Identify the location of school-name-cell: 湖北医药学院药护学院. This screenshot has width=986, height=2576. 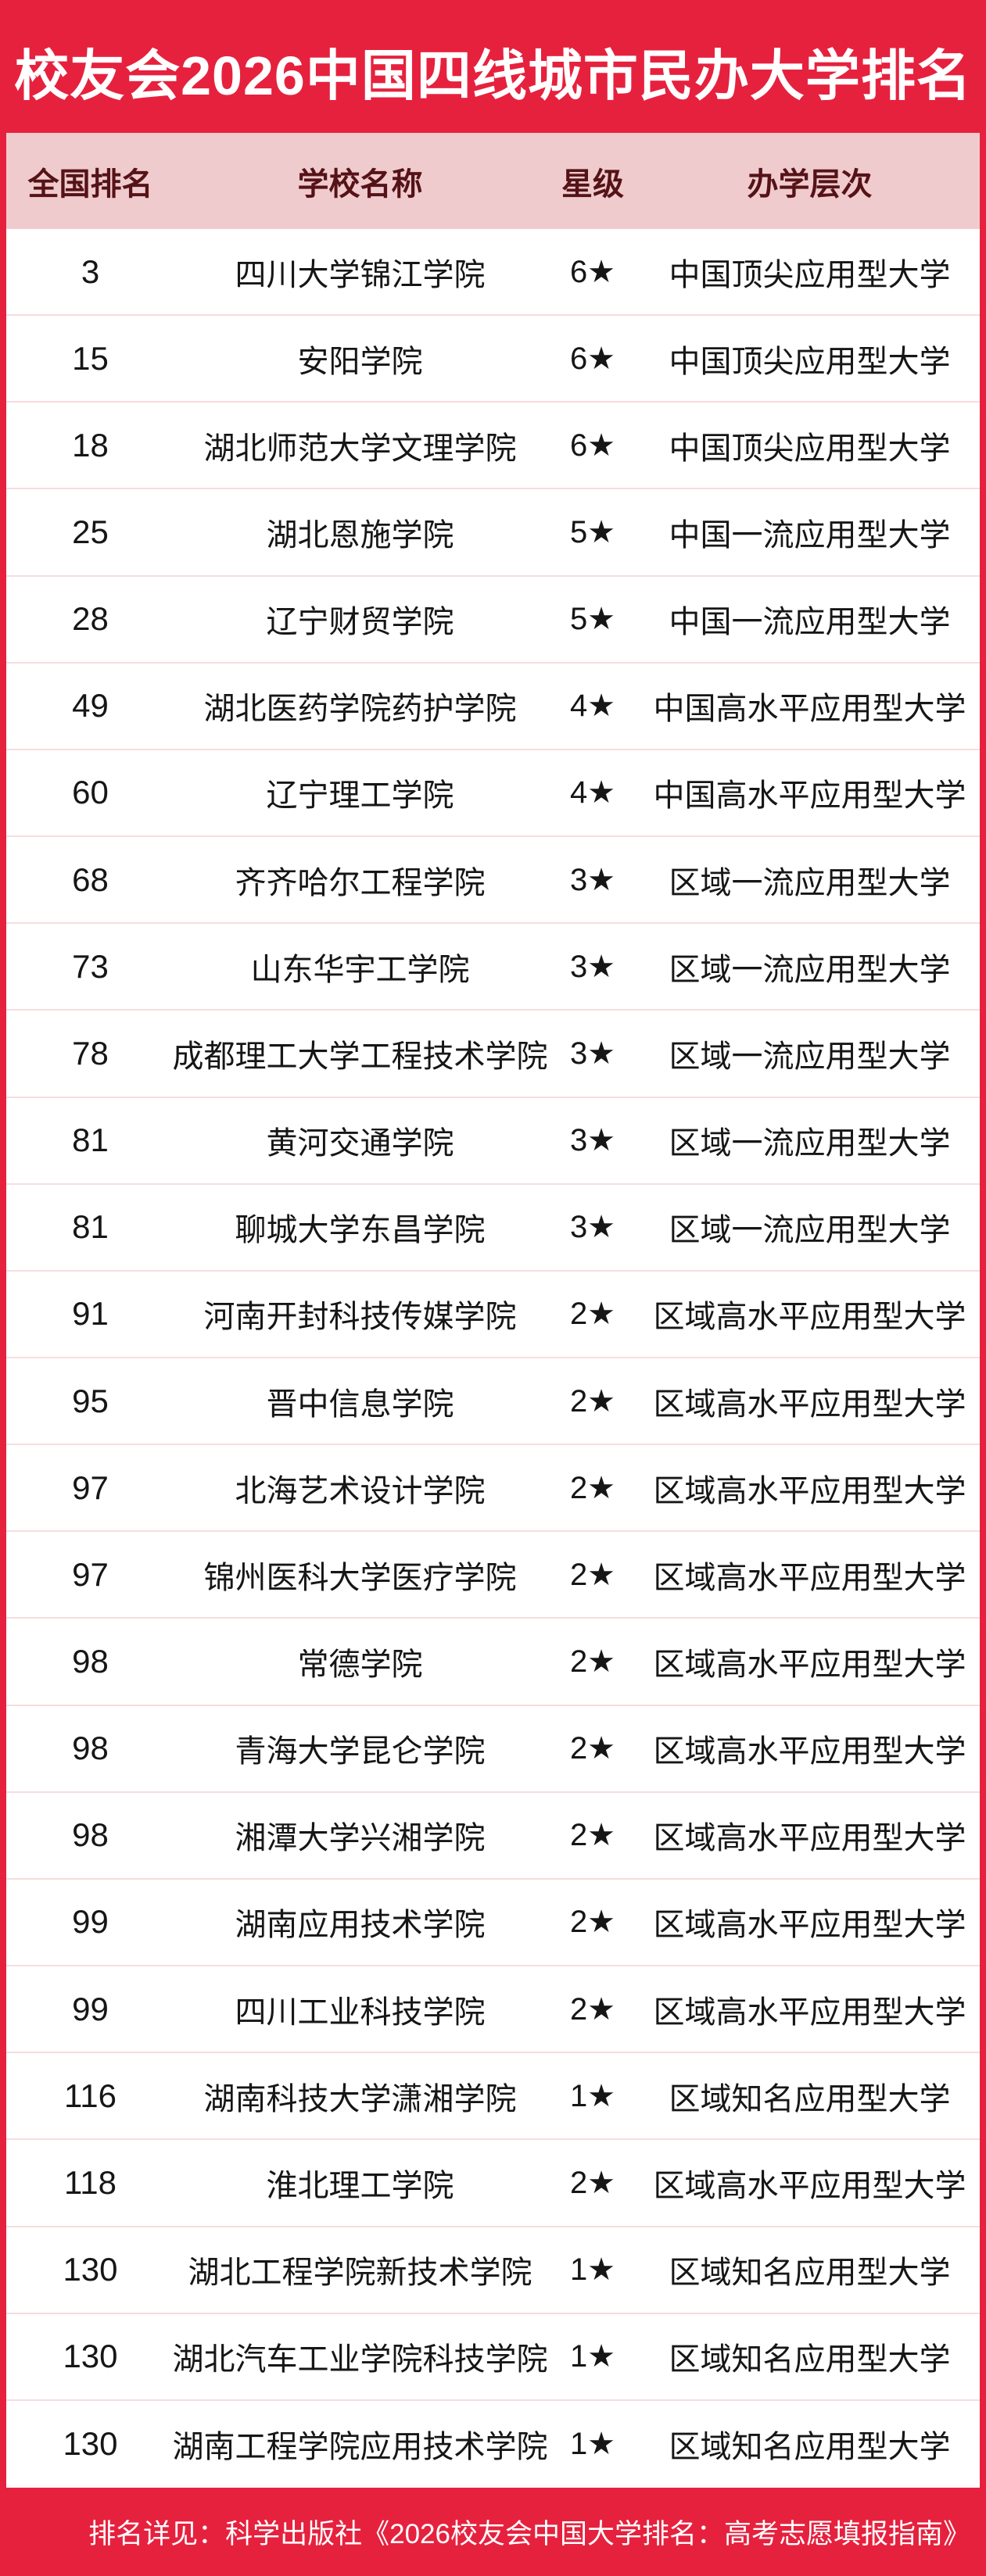
(360, 709).